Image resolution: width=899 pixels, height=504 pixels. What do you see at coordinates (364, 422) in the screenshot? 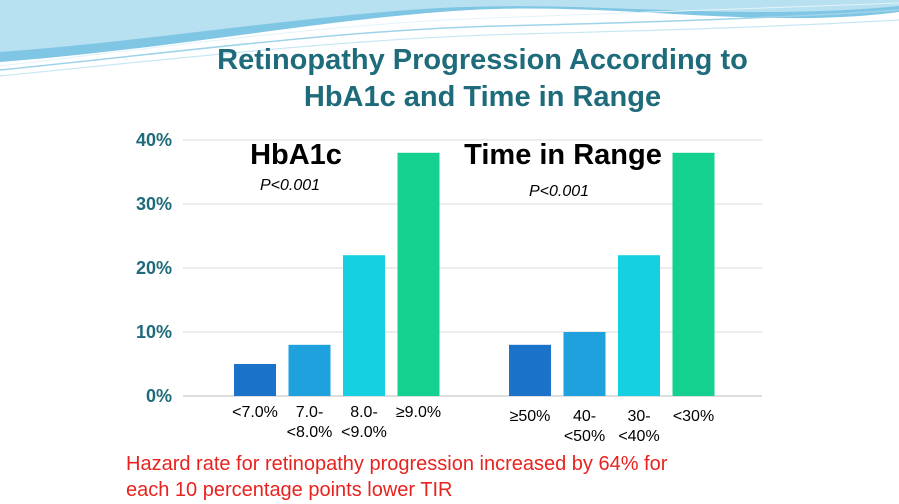
I see `category-label: 8.0- <9.0%` at bounding box center [364, 422].